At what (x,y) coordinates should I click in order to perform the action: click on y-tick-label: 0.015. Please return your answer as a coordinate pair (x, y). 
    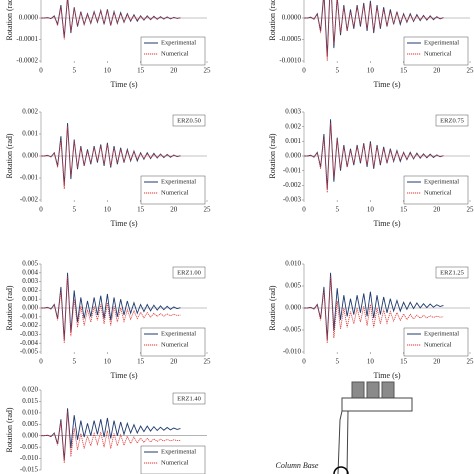
    Looking at the image, I should click on (30, 401).